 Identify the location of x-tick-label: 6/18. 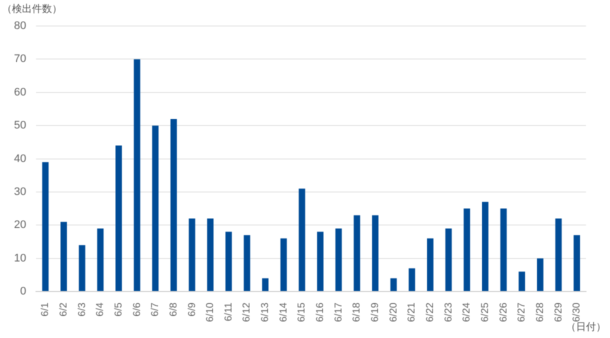
(357, 312).